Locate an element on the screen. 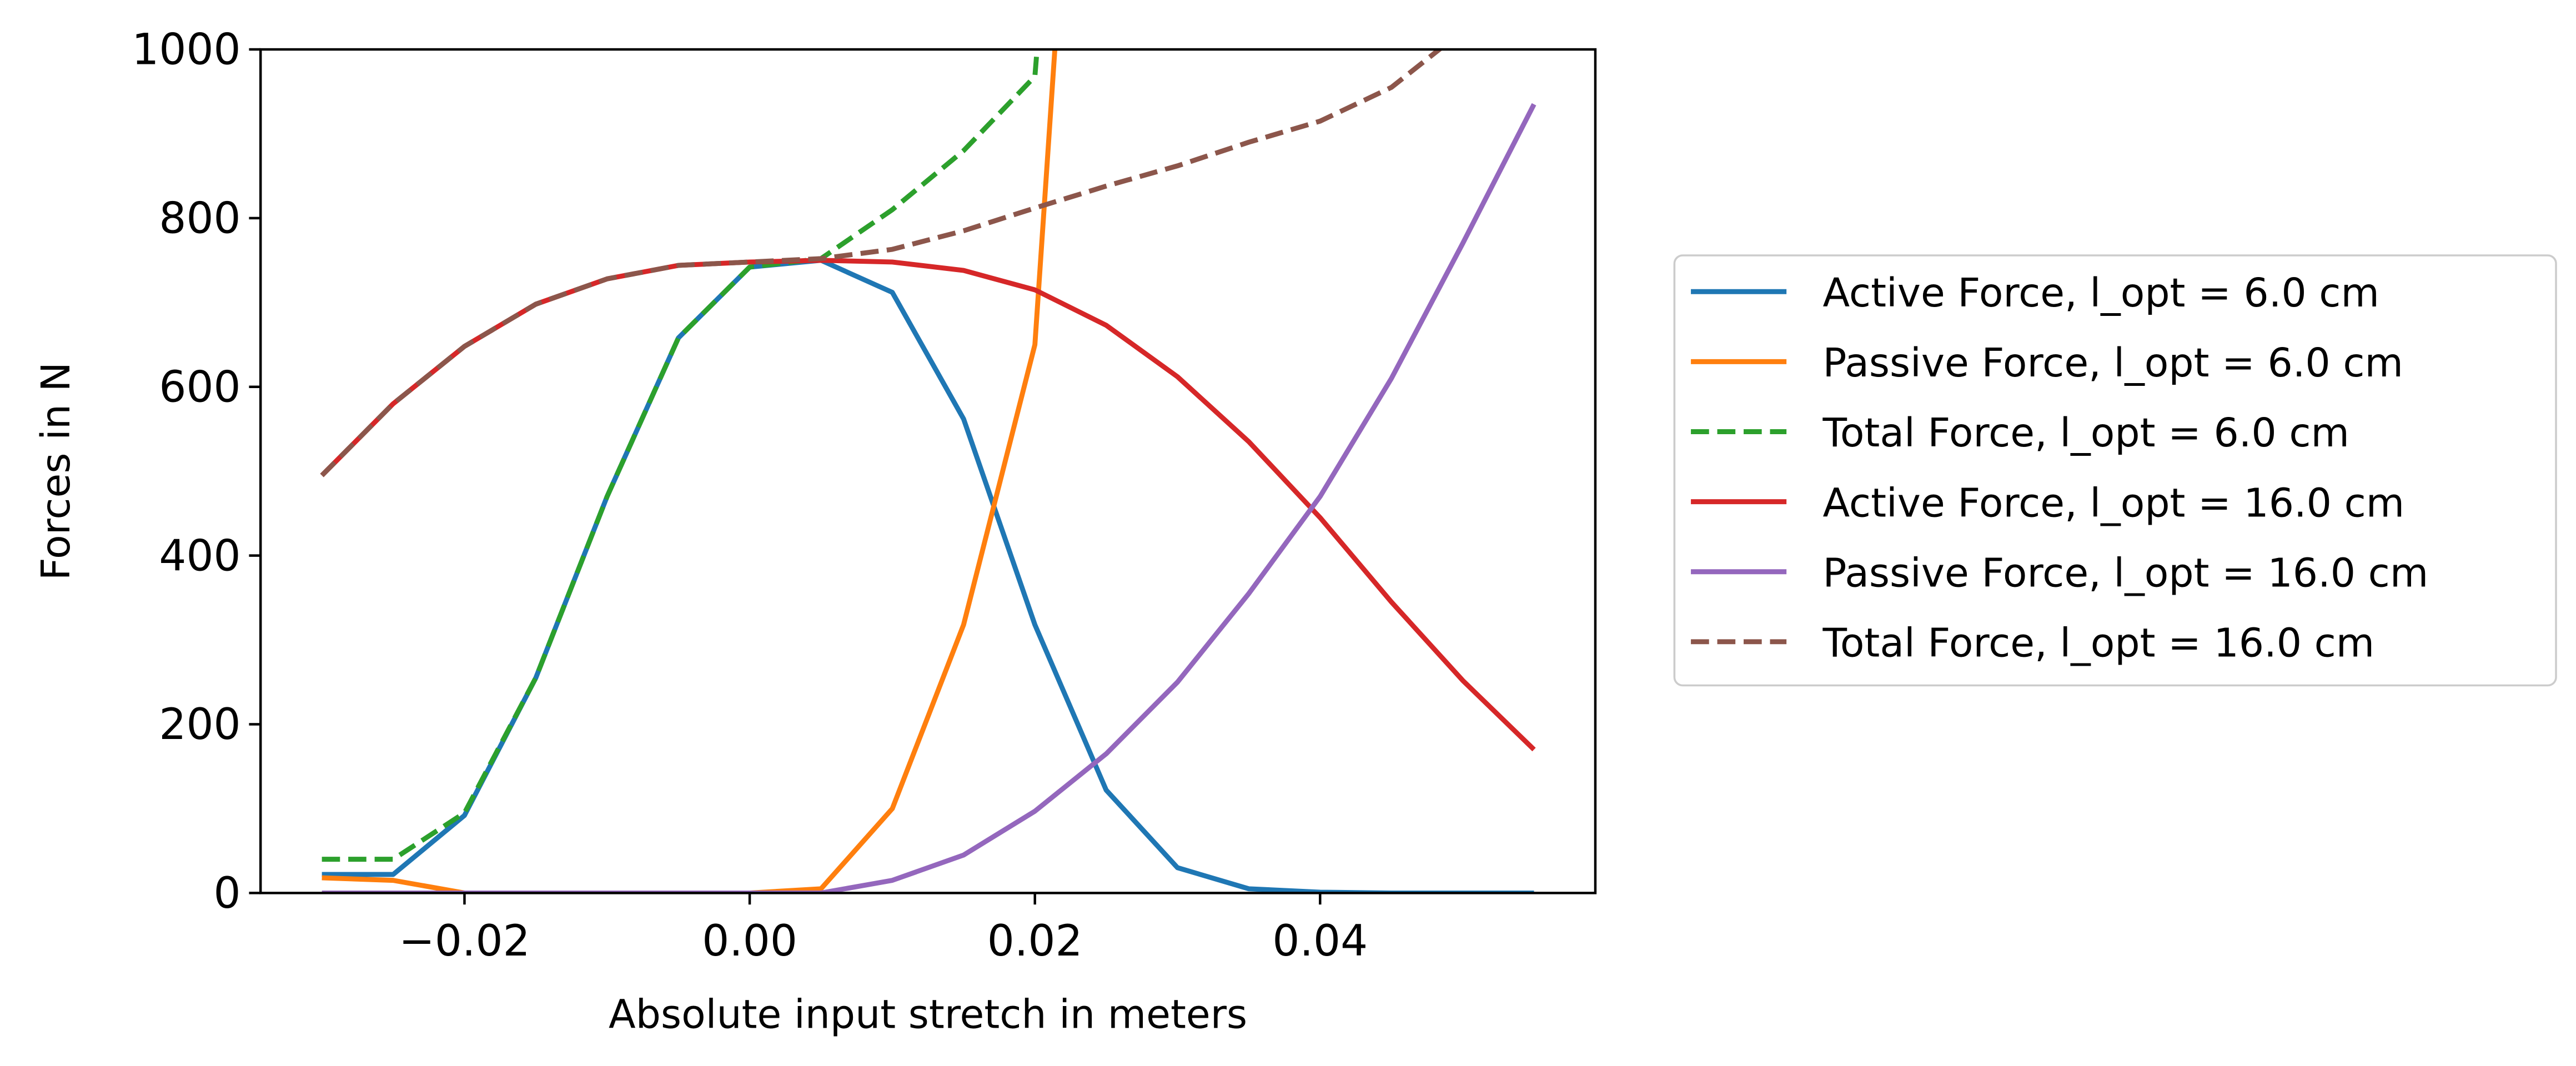 This screenshot has width=2576, height=1066. y-tick-label: 600 is located at coordinates (199, 387).